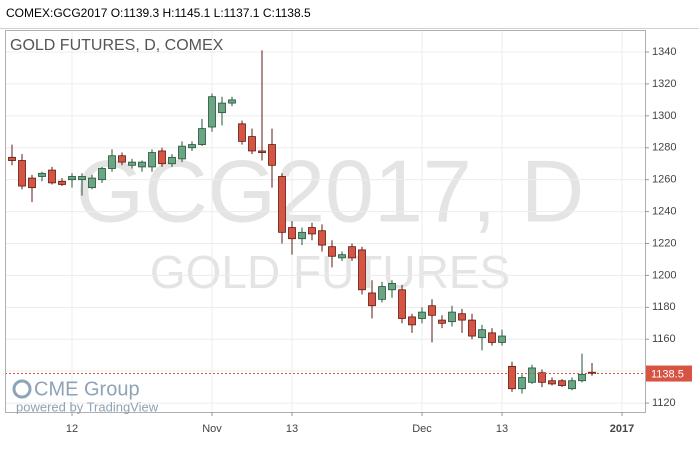 This screenshot has height=449, width=699. I want to click on logo-icon, so click(22, 389).